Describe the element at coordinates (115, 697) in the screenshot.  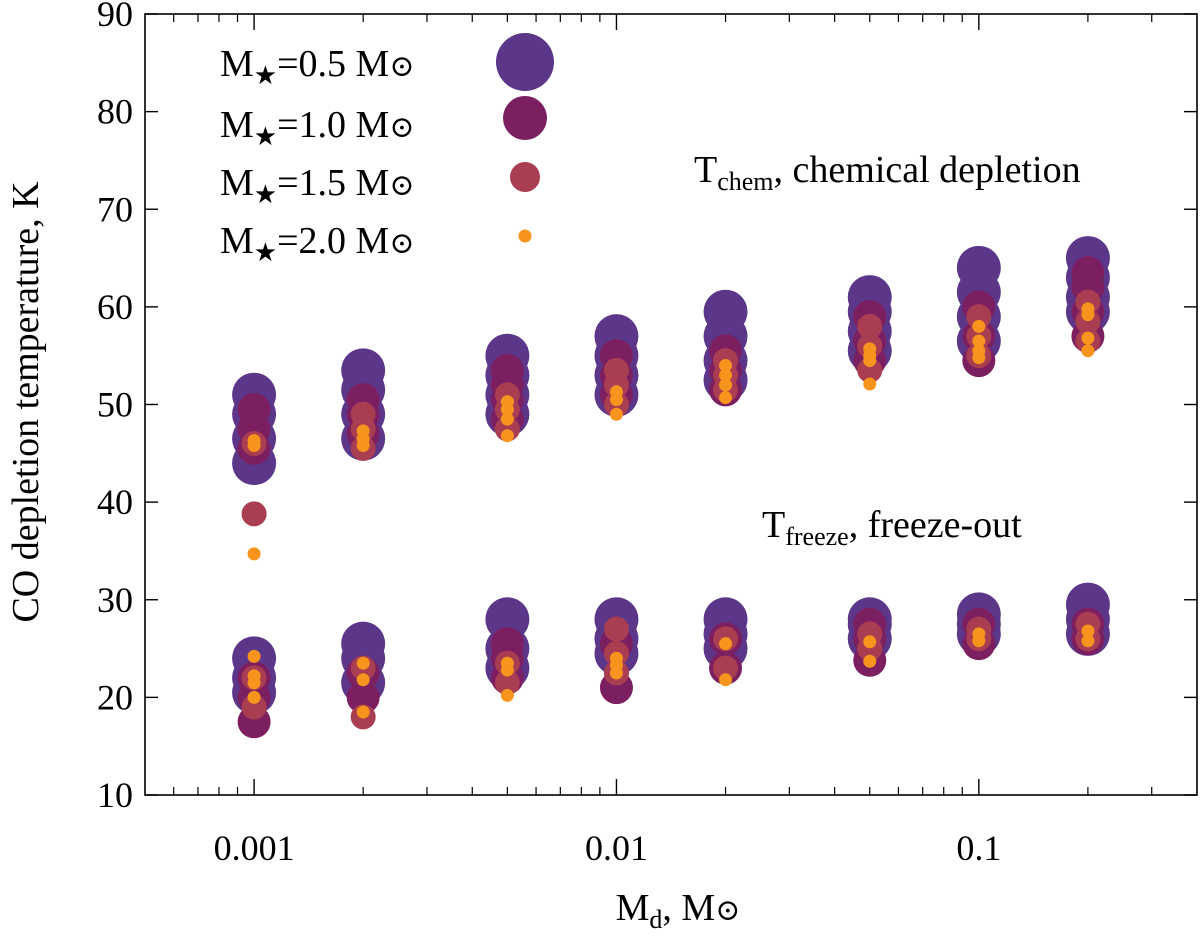
I see `y-tick-label: 20` at that location.